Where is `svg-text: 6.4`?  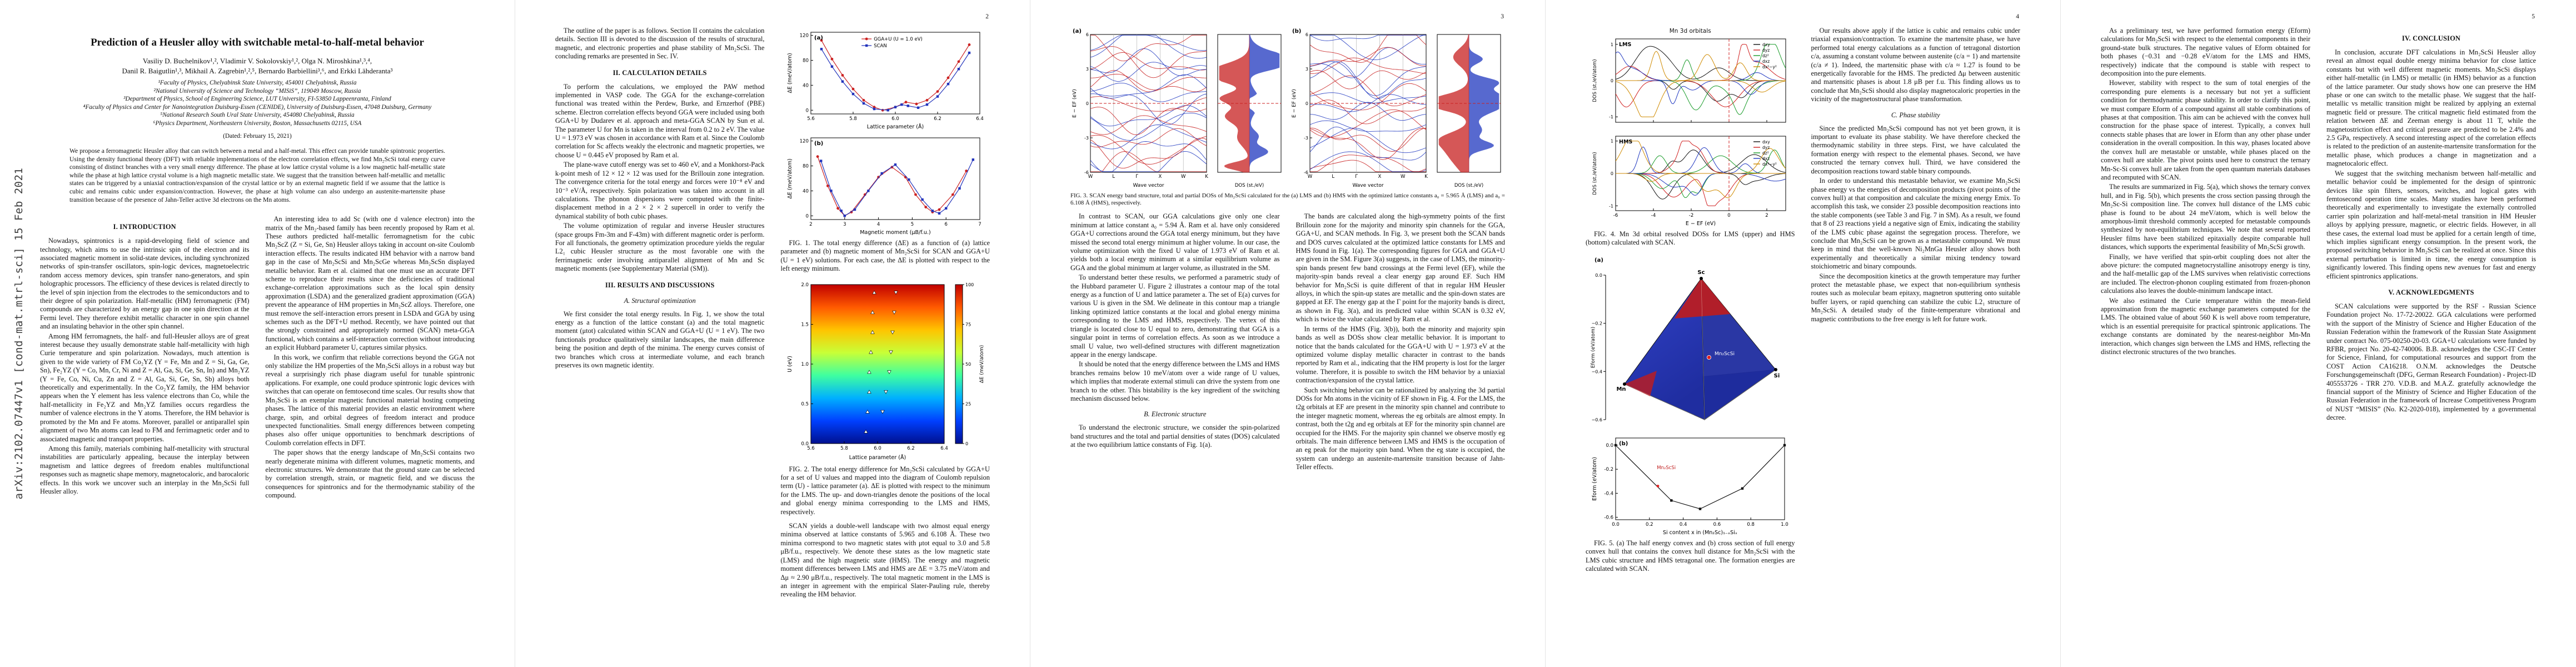 svg-text: 6.4 is located at coordinates (980, 119).